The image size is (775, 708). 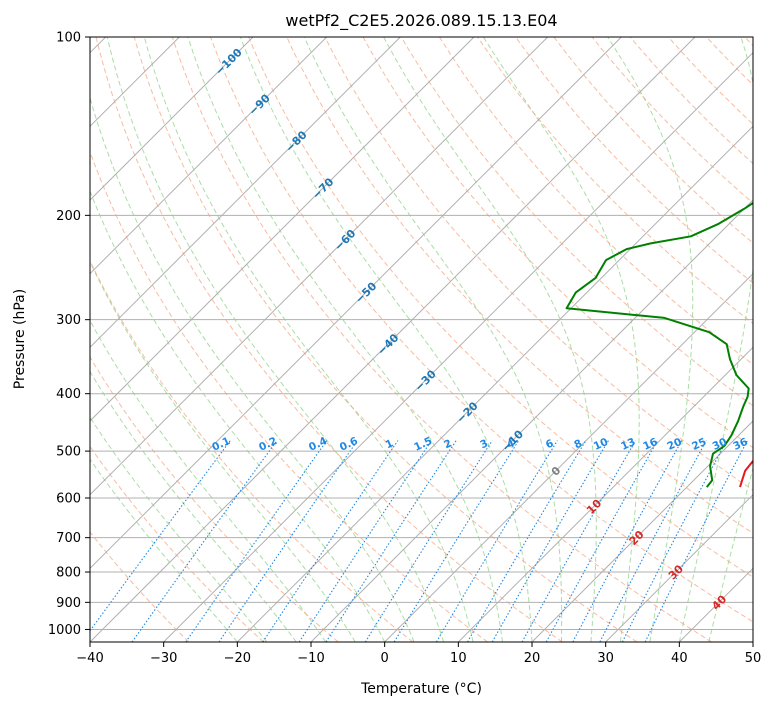 I want to click on y-tick-label: 400, so click(x=68, y=394).